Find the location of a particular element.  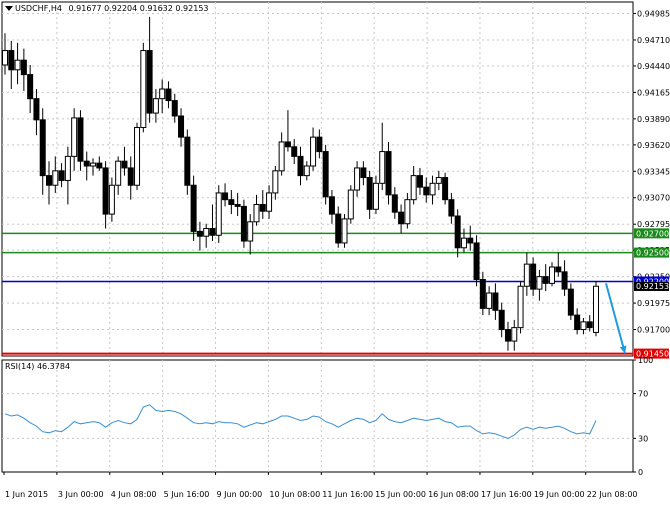

y-tick-label: 0.93890 is located at coordinates (653, 119).